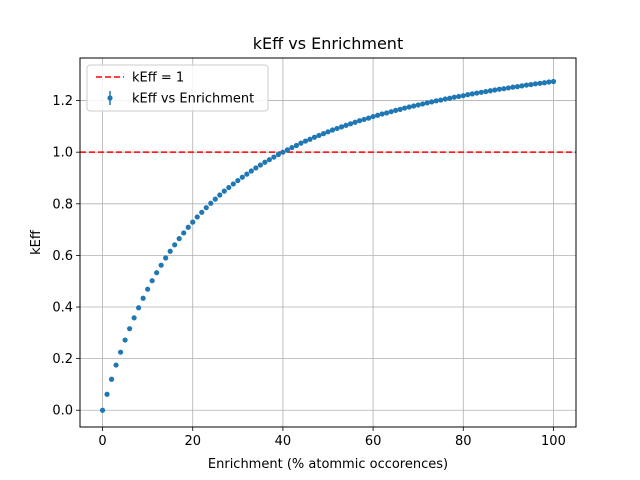 This screenshot has width=640, height=480. I want to click on y-tick-label: 1.0, so click(62, 153).